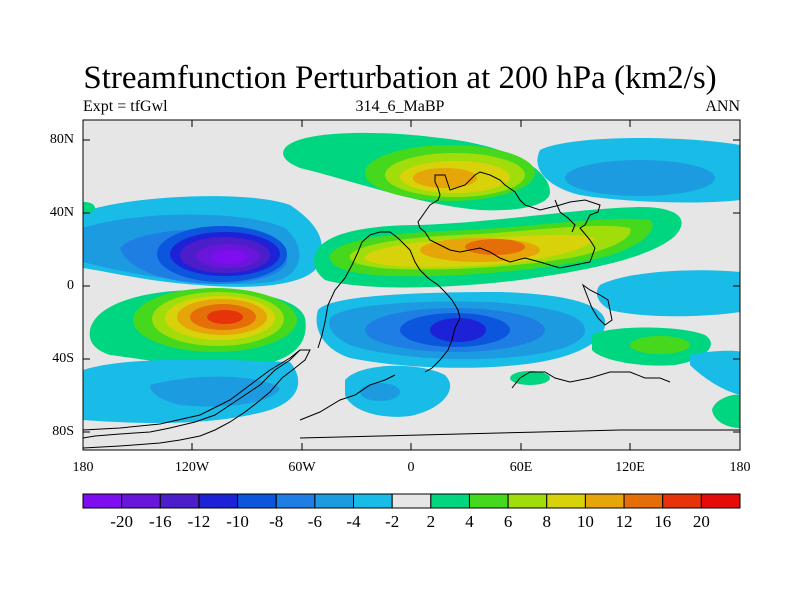  I want to click on coastline-africa-south, so click(347, 397).